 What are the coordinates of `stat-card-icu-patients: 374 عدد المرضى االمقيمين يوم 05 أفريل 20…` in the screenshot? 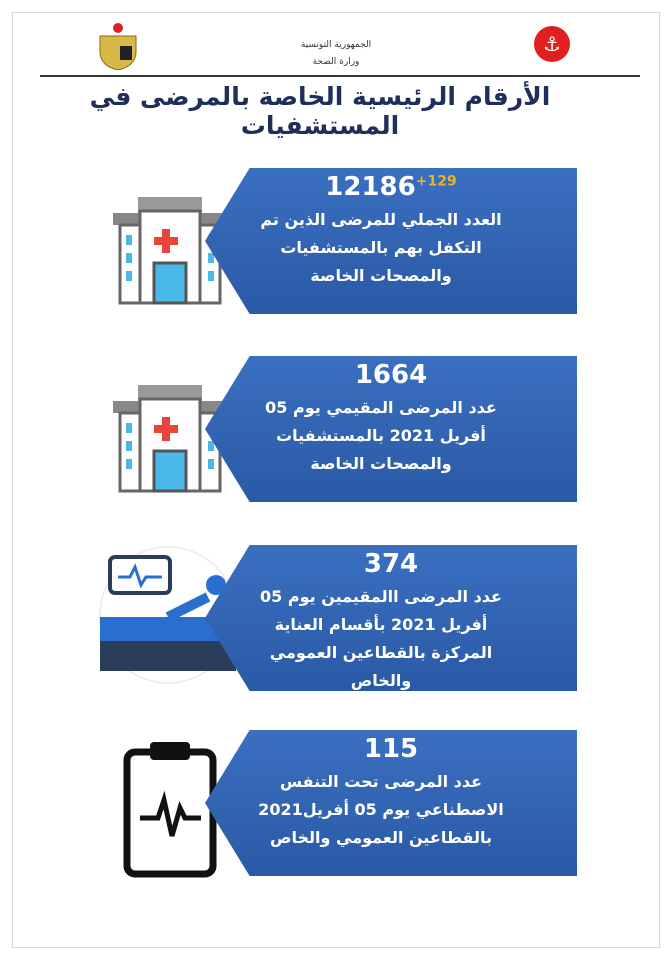 It's located at (391, 618).